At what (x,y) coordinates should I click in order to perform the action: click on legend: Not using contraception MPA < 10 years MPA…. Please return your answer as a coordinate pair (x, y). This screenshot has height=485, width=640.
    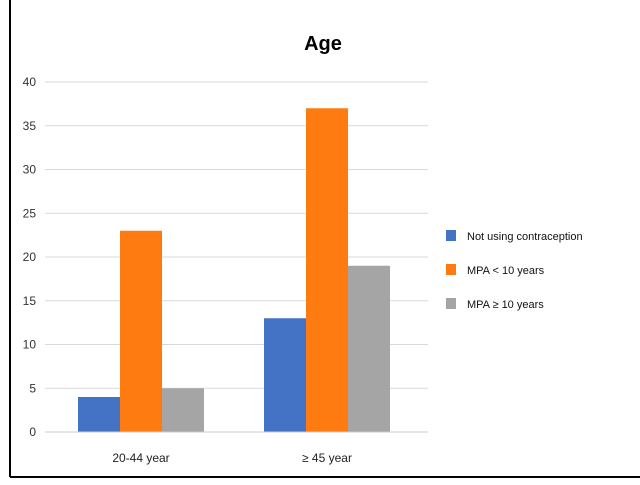
    Looking at the image, I should click on (514, 270).